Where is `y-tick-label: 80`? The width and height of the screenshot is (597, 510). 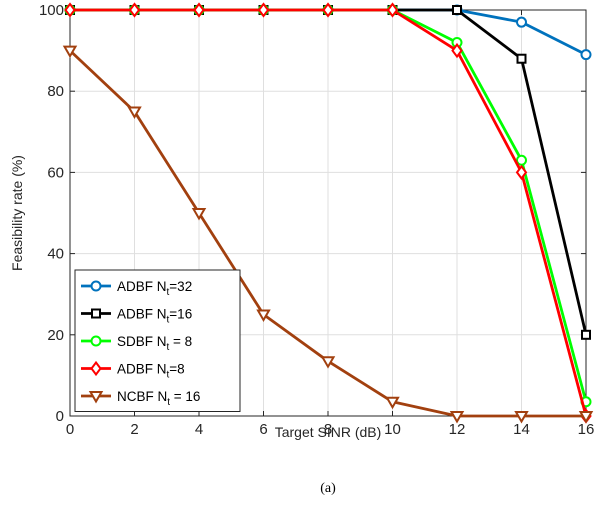
y-tick-label: 80 is located at coordinates (55, 91).